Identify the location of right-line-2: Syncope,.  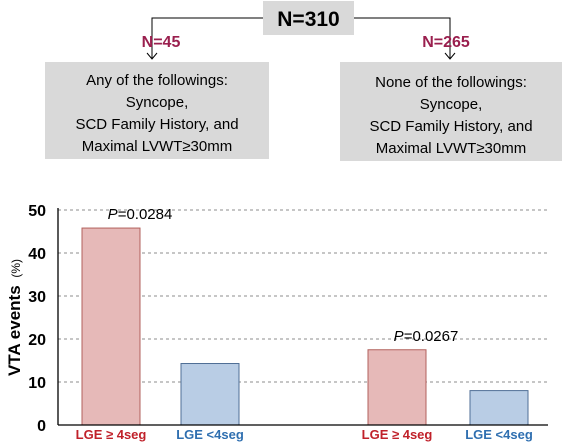
(451, 104).